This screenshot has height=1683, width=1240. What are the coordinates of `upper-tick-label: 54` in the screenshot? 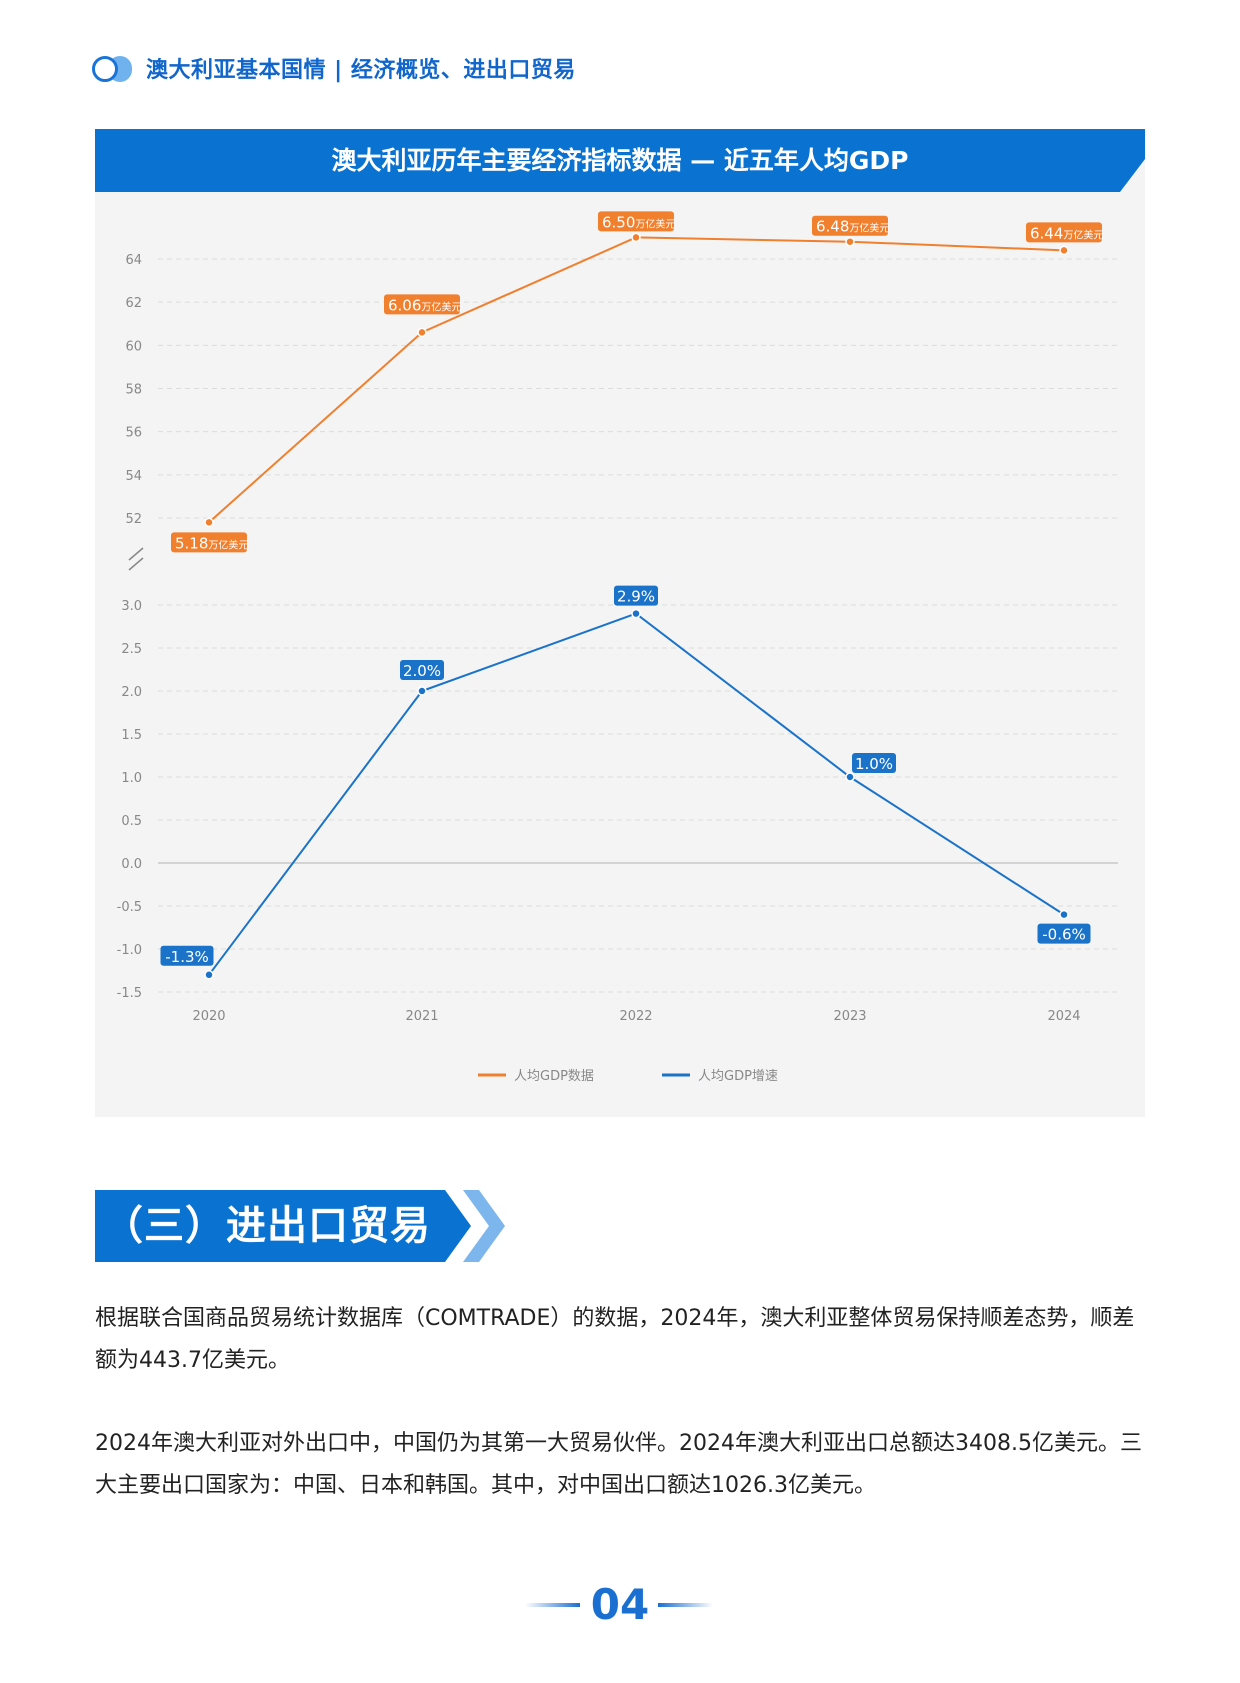 It's located at (133, 476).